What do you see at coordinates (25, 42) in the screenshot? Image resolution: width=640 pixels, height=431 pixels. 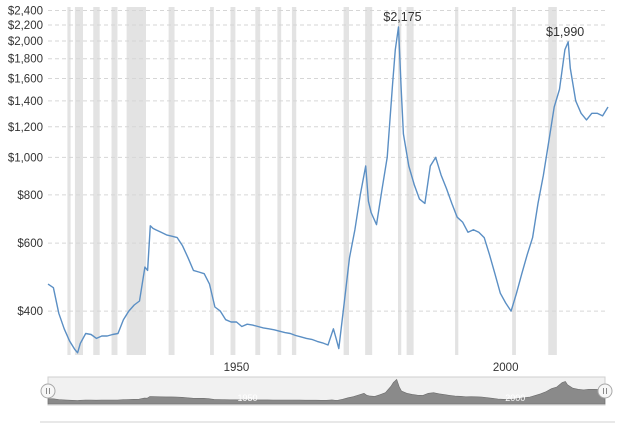 I see `y-tick-label: $2,000` at bounding box center [25, 42].